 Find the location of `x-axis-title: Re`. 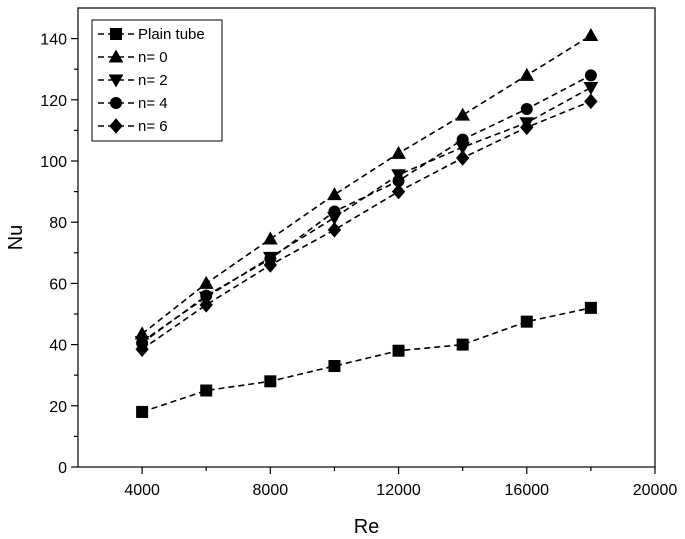

x-axis-title: Re is located at coordinates (367, 527).